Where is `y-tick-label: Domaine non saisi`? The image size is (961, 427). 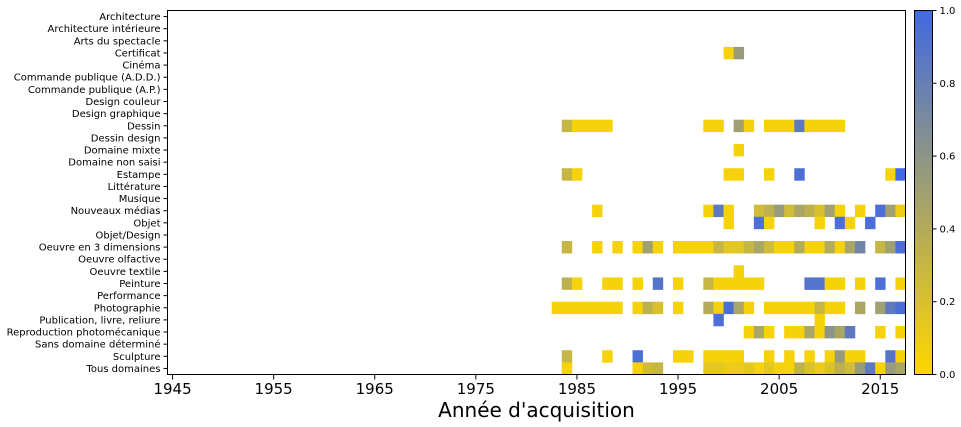
y-tick-label: Domaine non saisi is located at coordinates (114, 163).